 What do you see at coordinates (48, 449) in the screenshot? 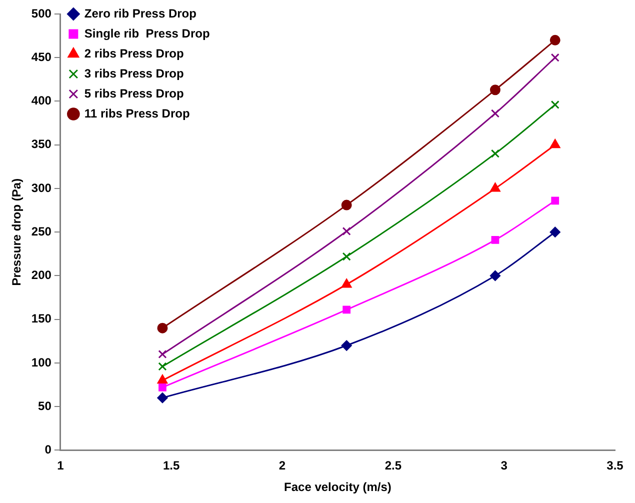
I see `y-tick-label: 0` at bounding box center [48, 449].